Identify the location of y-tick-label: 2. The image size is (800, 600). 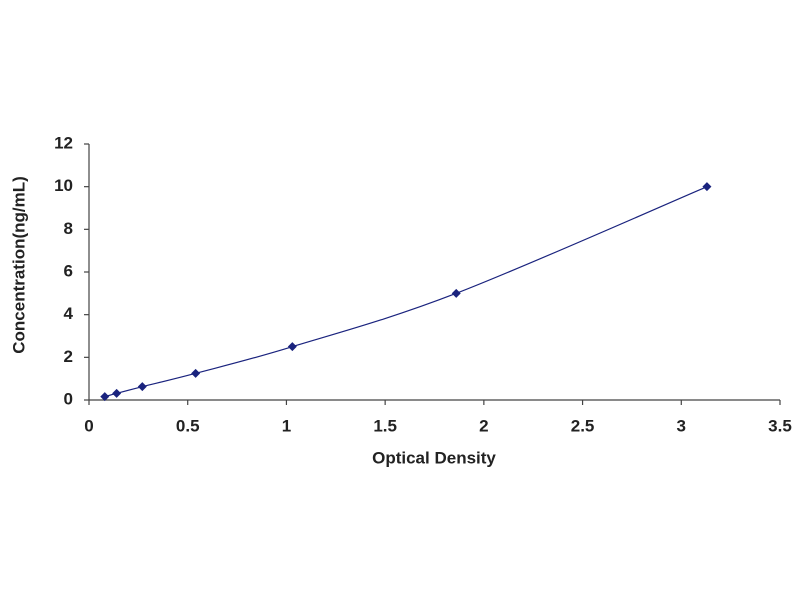
(68, 356).